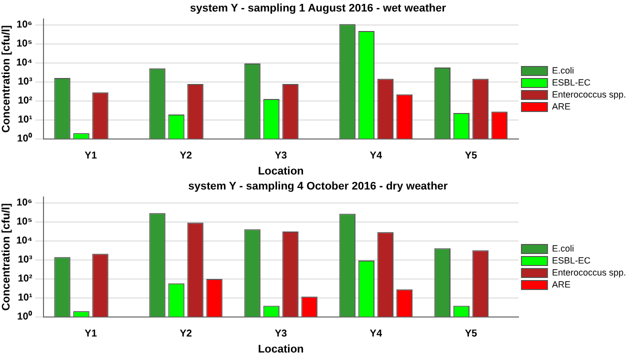 The height and width of the screenshot is (357, 640). Describe the element at coordinates (318, 8) in the screenshot. I see `chart-title: system Y - sampling 1 August 2016 - wet weather` at that location.